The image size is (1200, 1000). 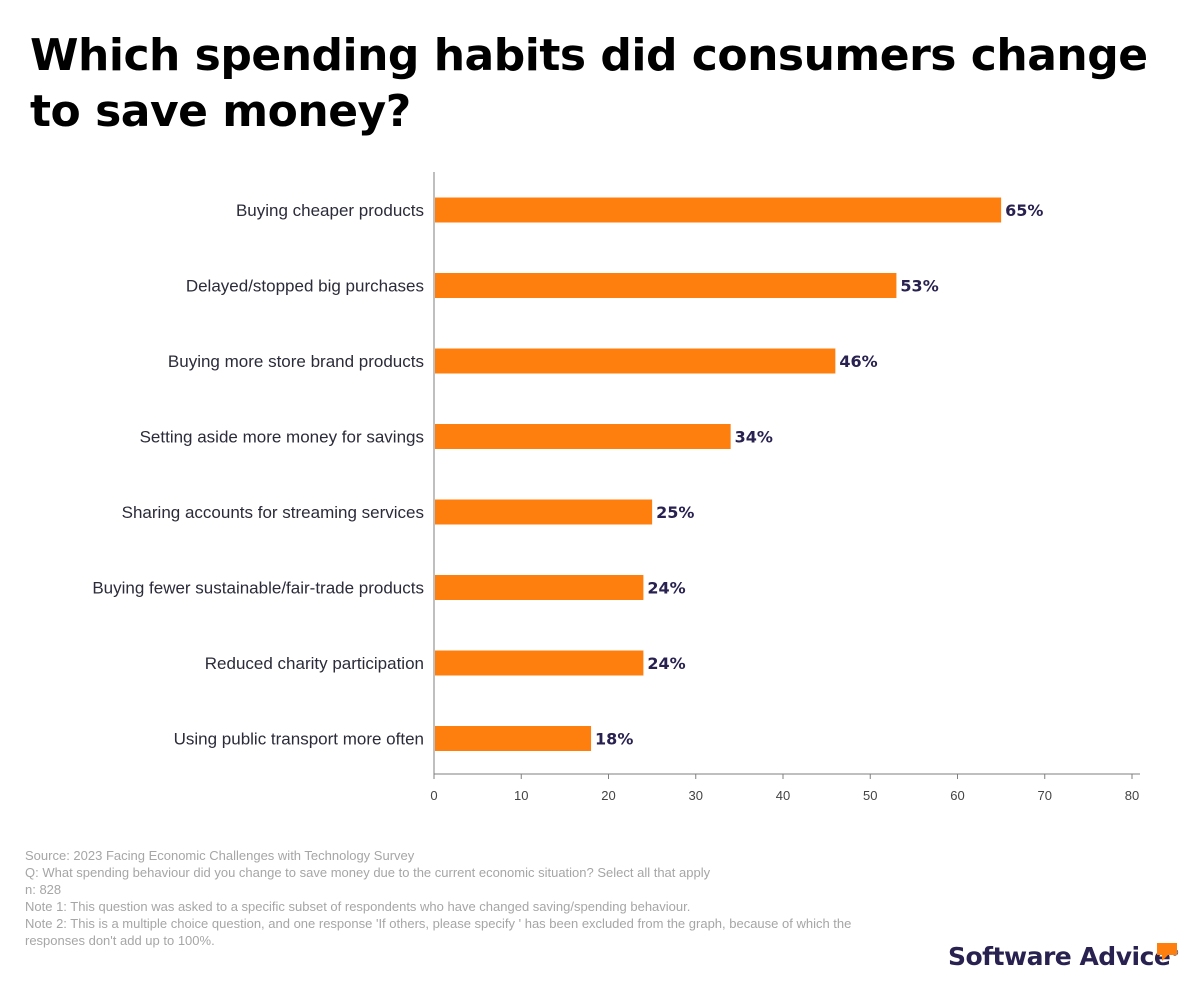 What do you see at coordinates (614, 739) in the screenshot?
I see `data-label: 18%` at bounding box center [614, 739].